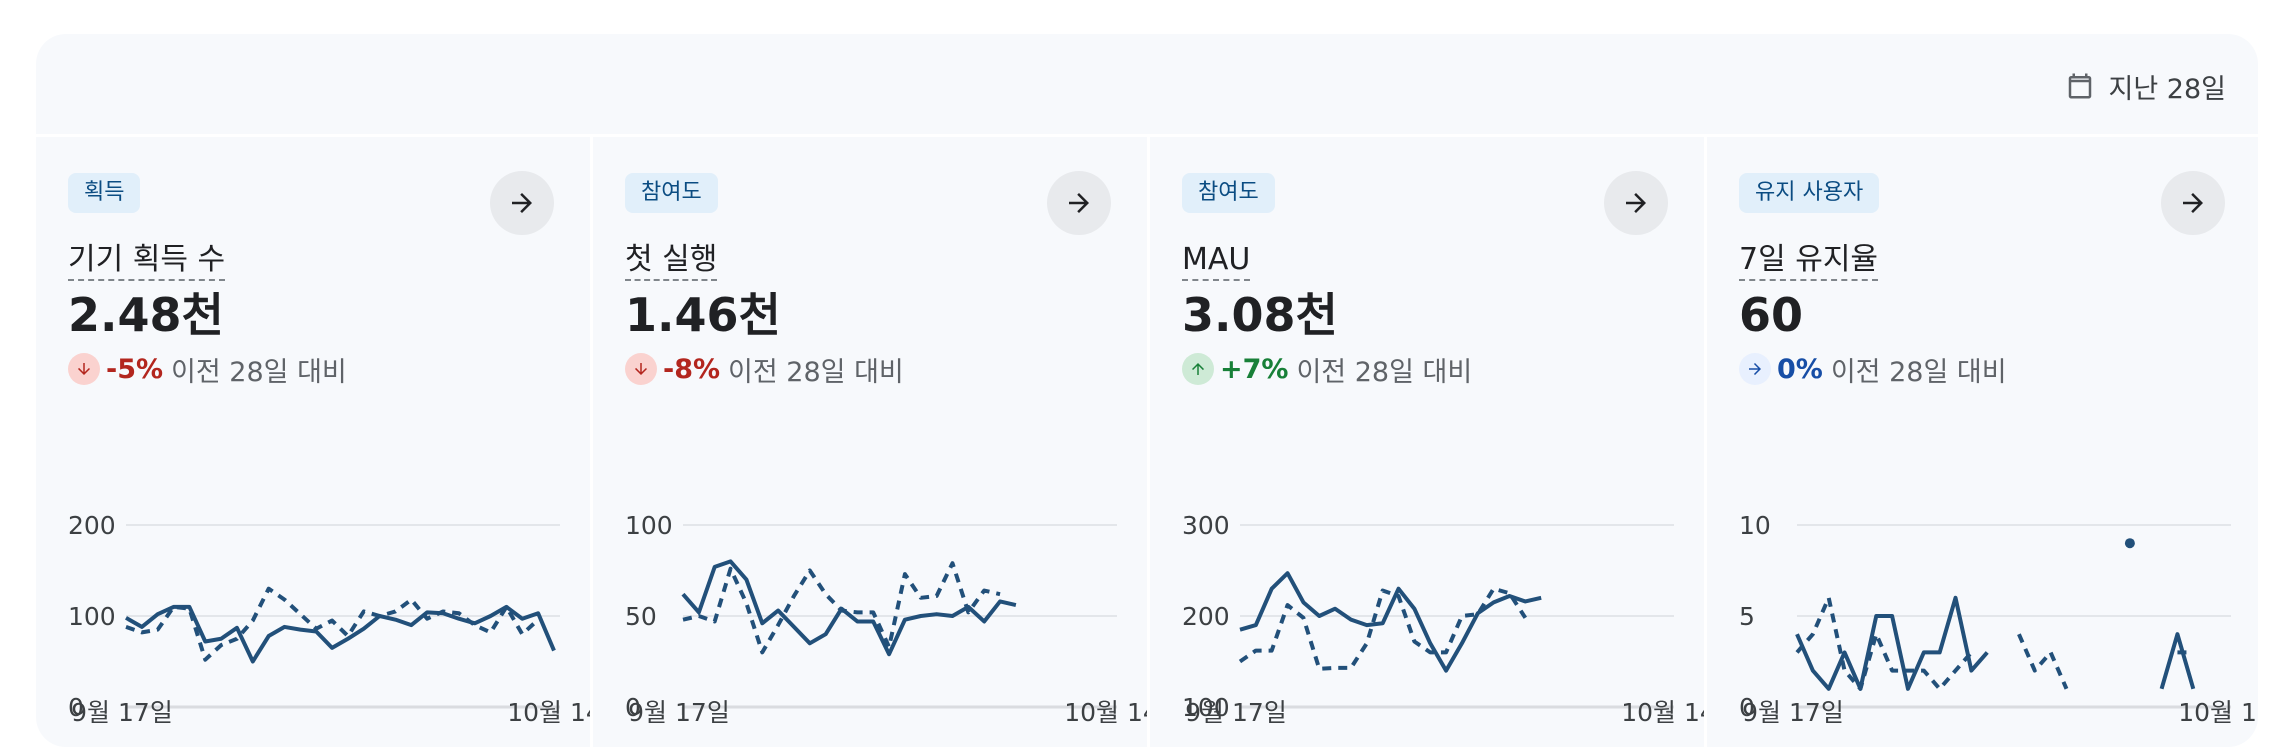 The height and width of the screenshot is (754, 2292). What do you see at coordinates (1206, 525) in the screenshot?
I see `y-tick-label: 300` at bounding box center [1206, 525].